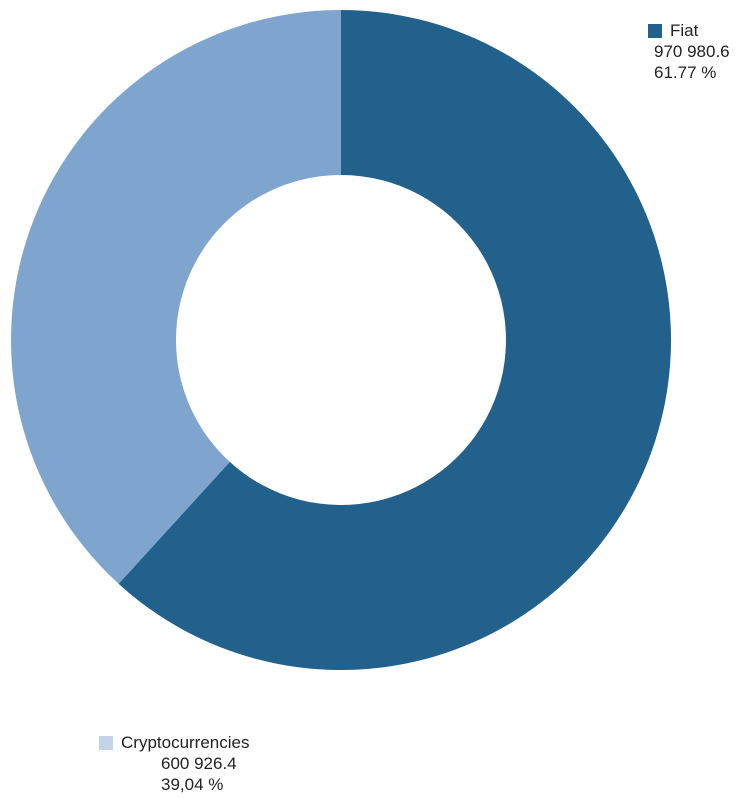  Describe the element at coordinates (685, 72) in the screenshot. I see `legend-percent-fiat: 61.77 %` at that location.